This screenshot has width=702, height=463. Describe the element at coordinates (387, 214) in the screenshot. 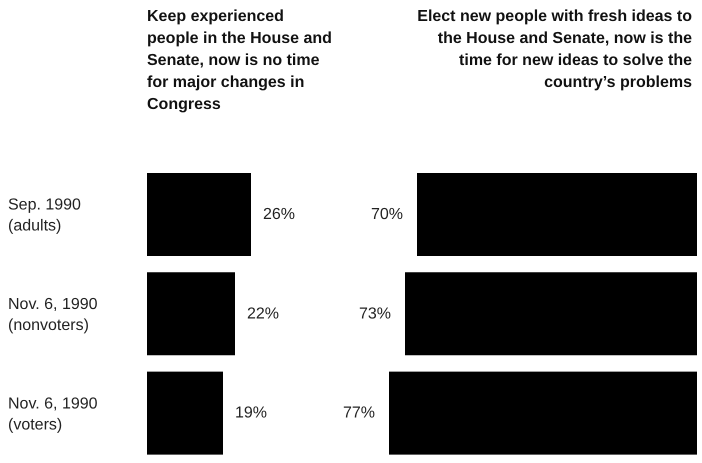

I see `data-label: 70%` at that location.